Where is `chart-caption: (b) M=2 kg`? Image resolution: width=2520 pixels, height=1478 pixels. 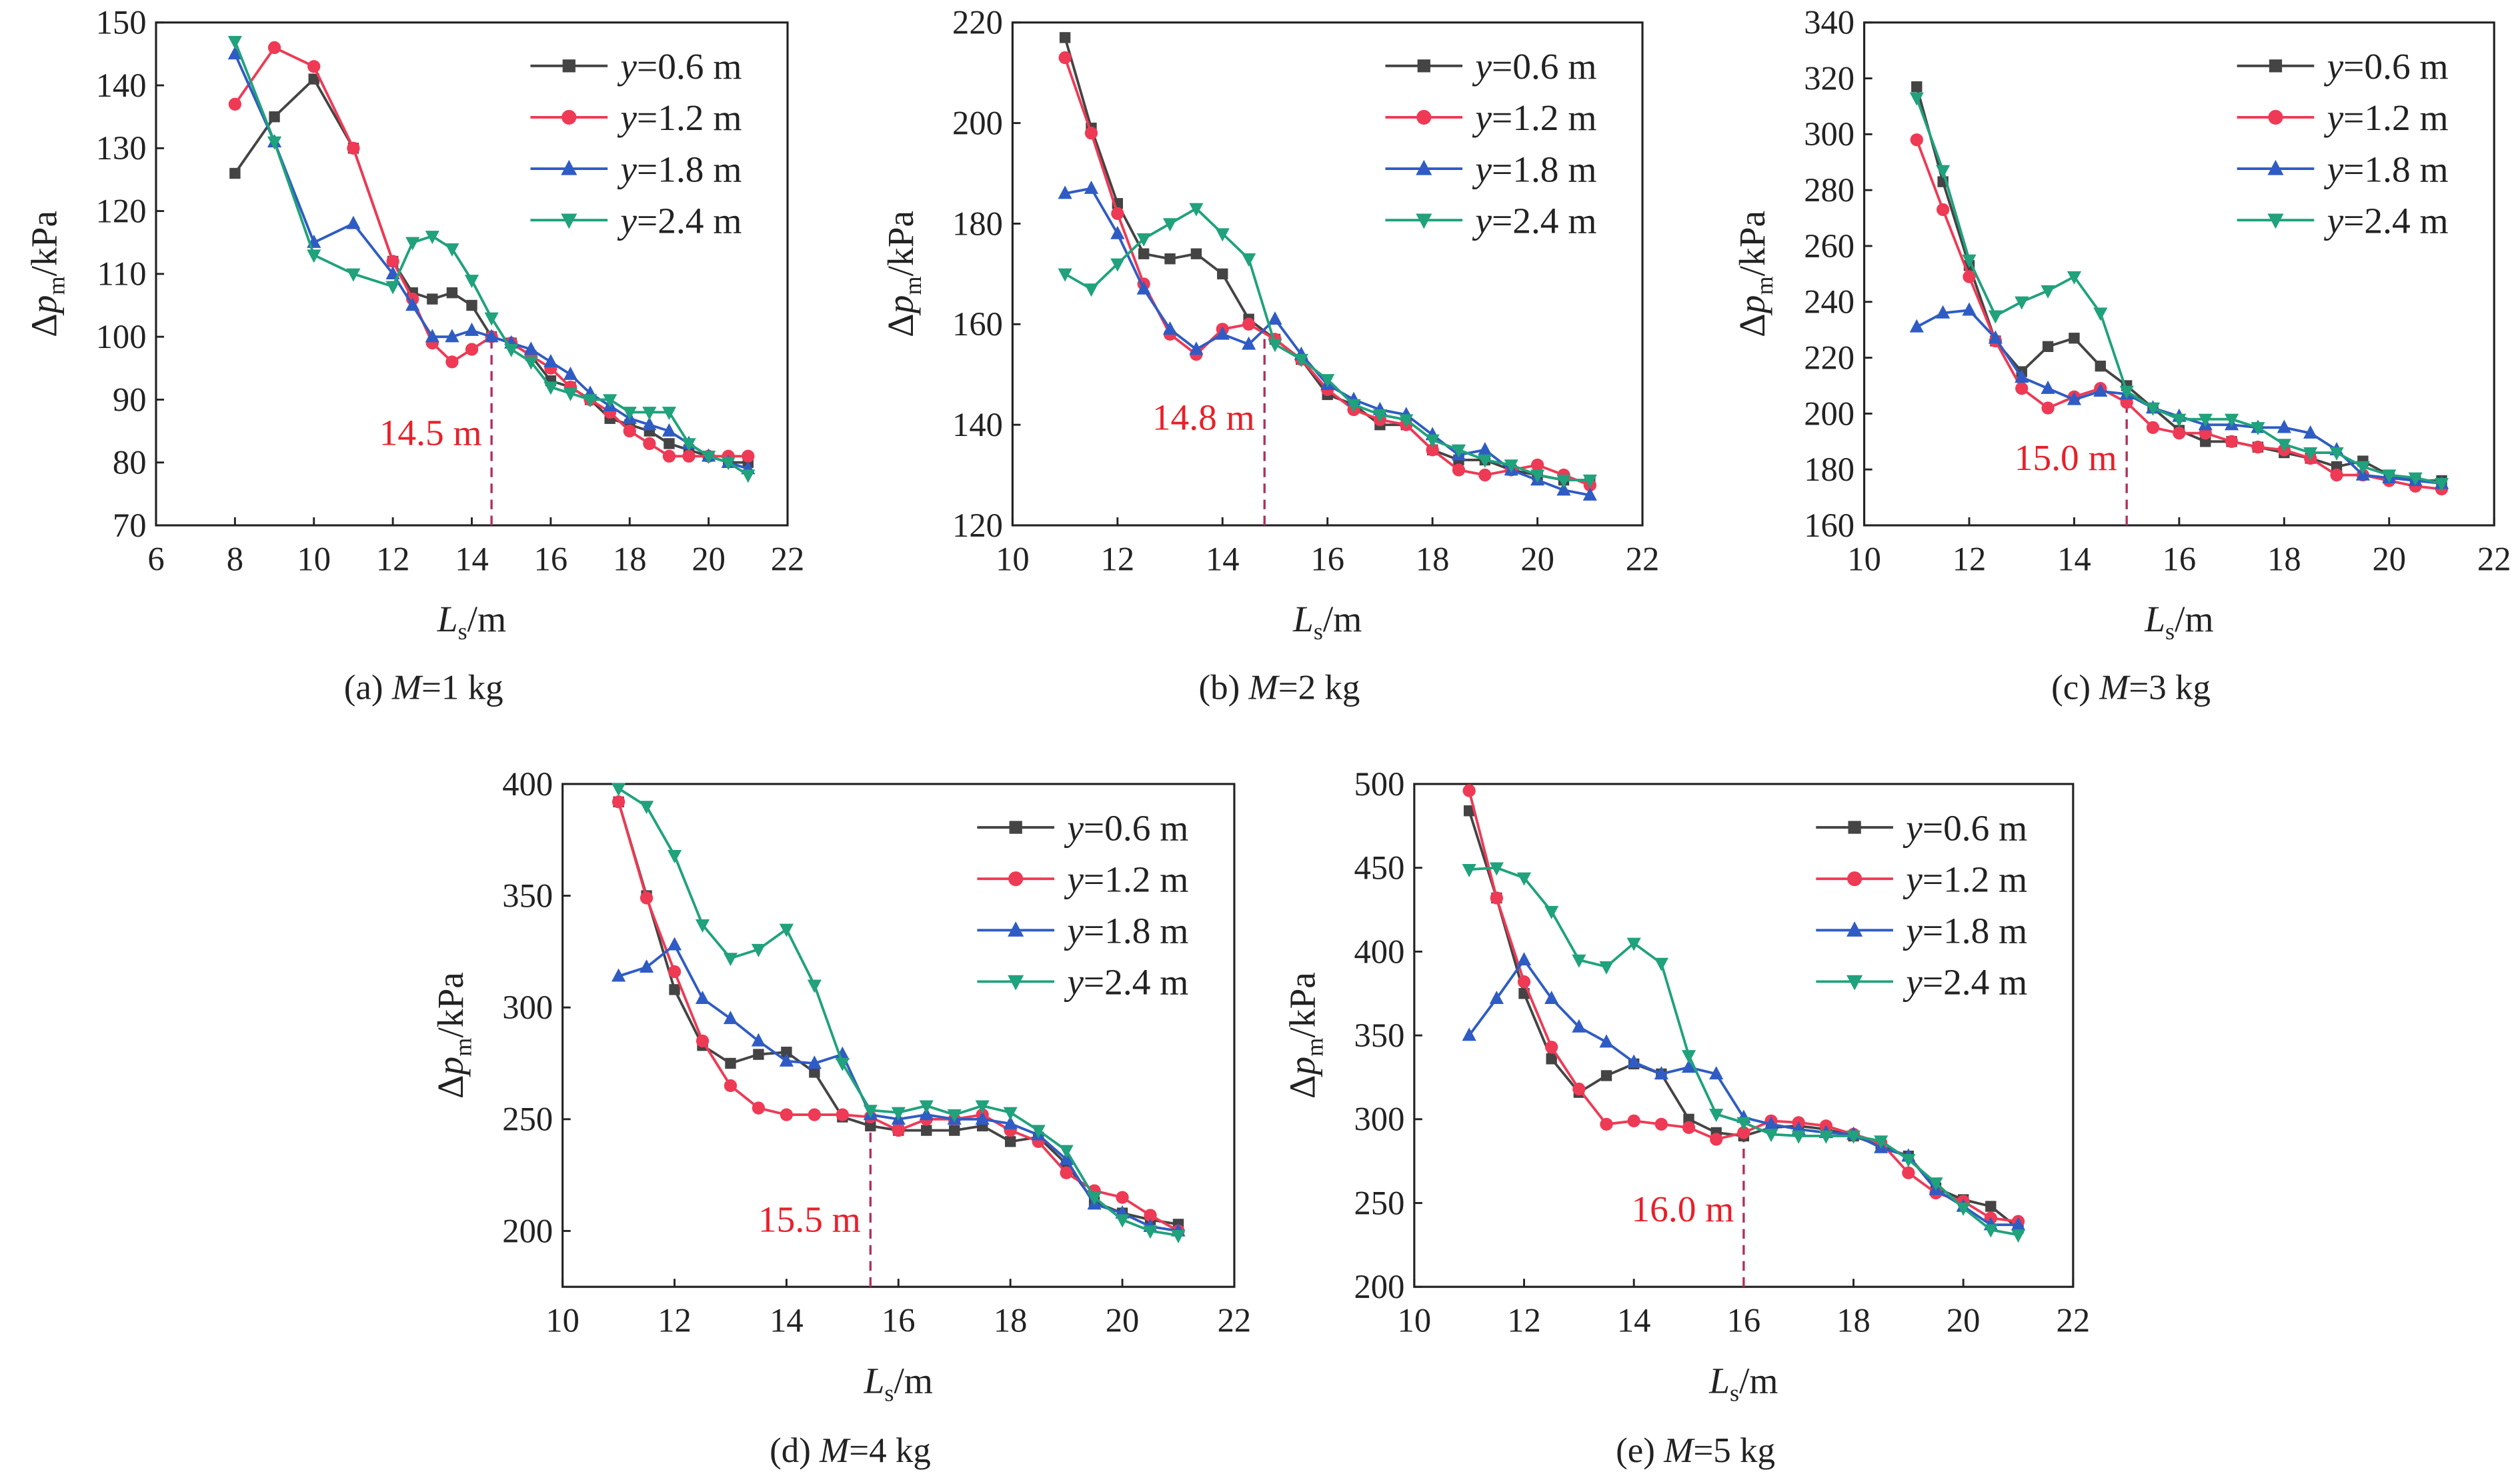
chart-caption: (b) M=2 kg is located at coordinates (1279, 687).